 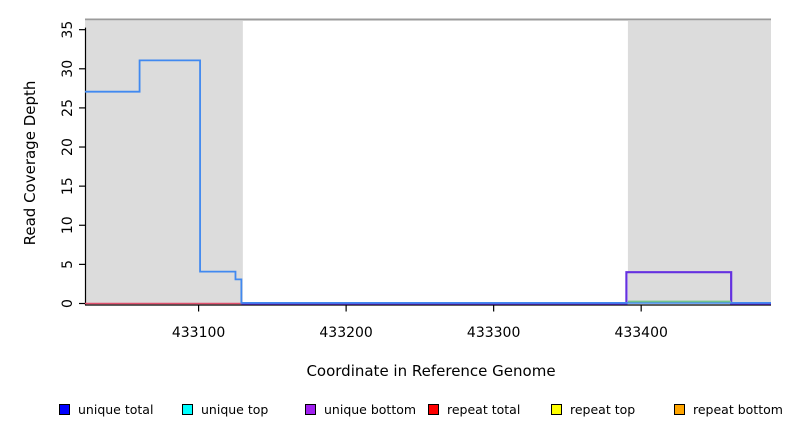 I want to click on legend-item-repeat-bottom: repeat bottom, so click(x=728, y=409).